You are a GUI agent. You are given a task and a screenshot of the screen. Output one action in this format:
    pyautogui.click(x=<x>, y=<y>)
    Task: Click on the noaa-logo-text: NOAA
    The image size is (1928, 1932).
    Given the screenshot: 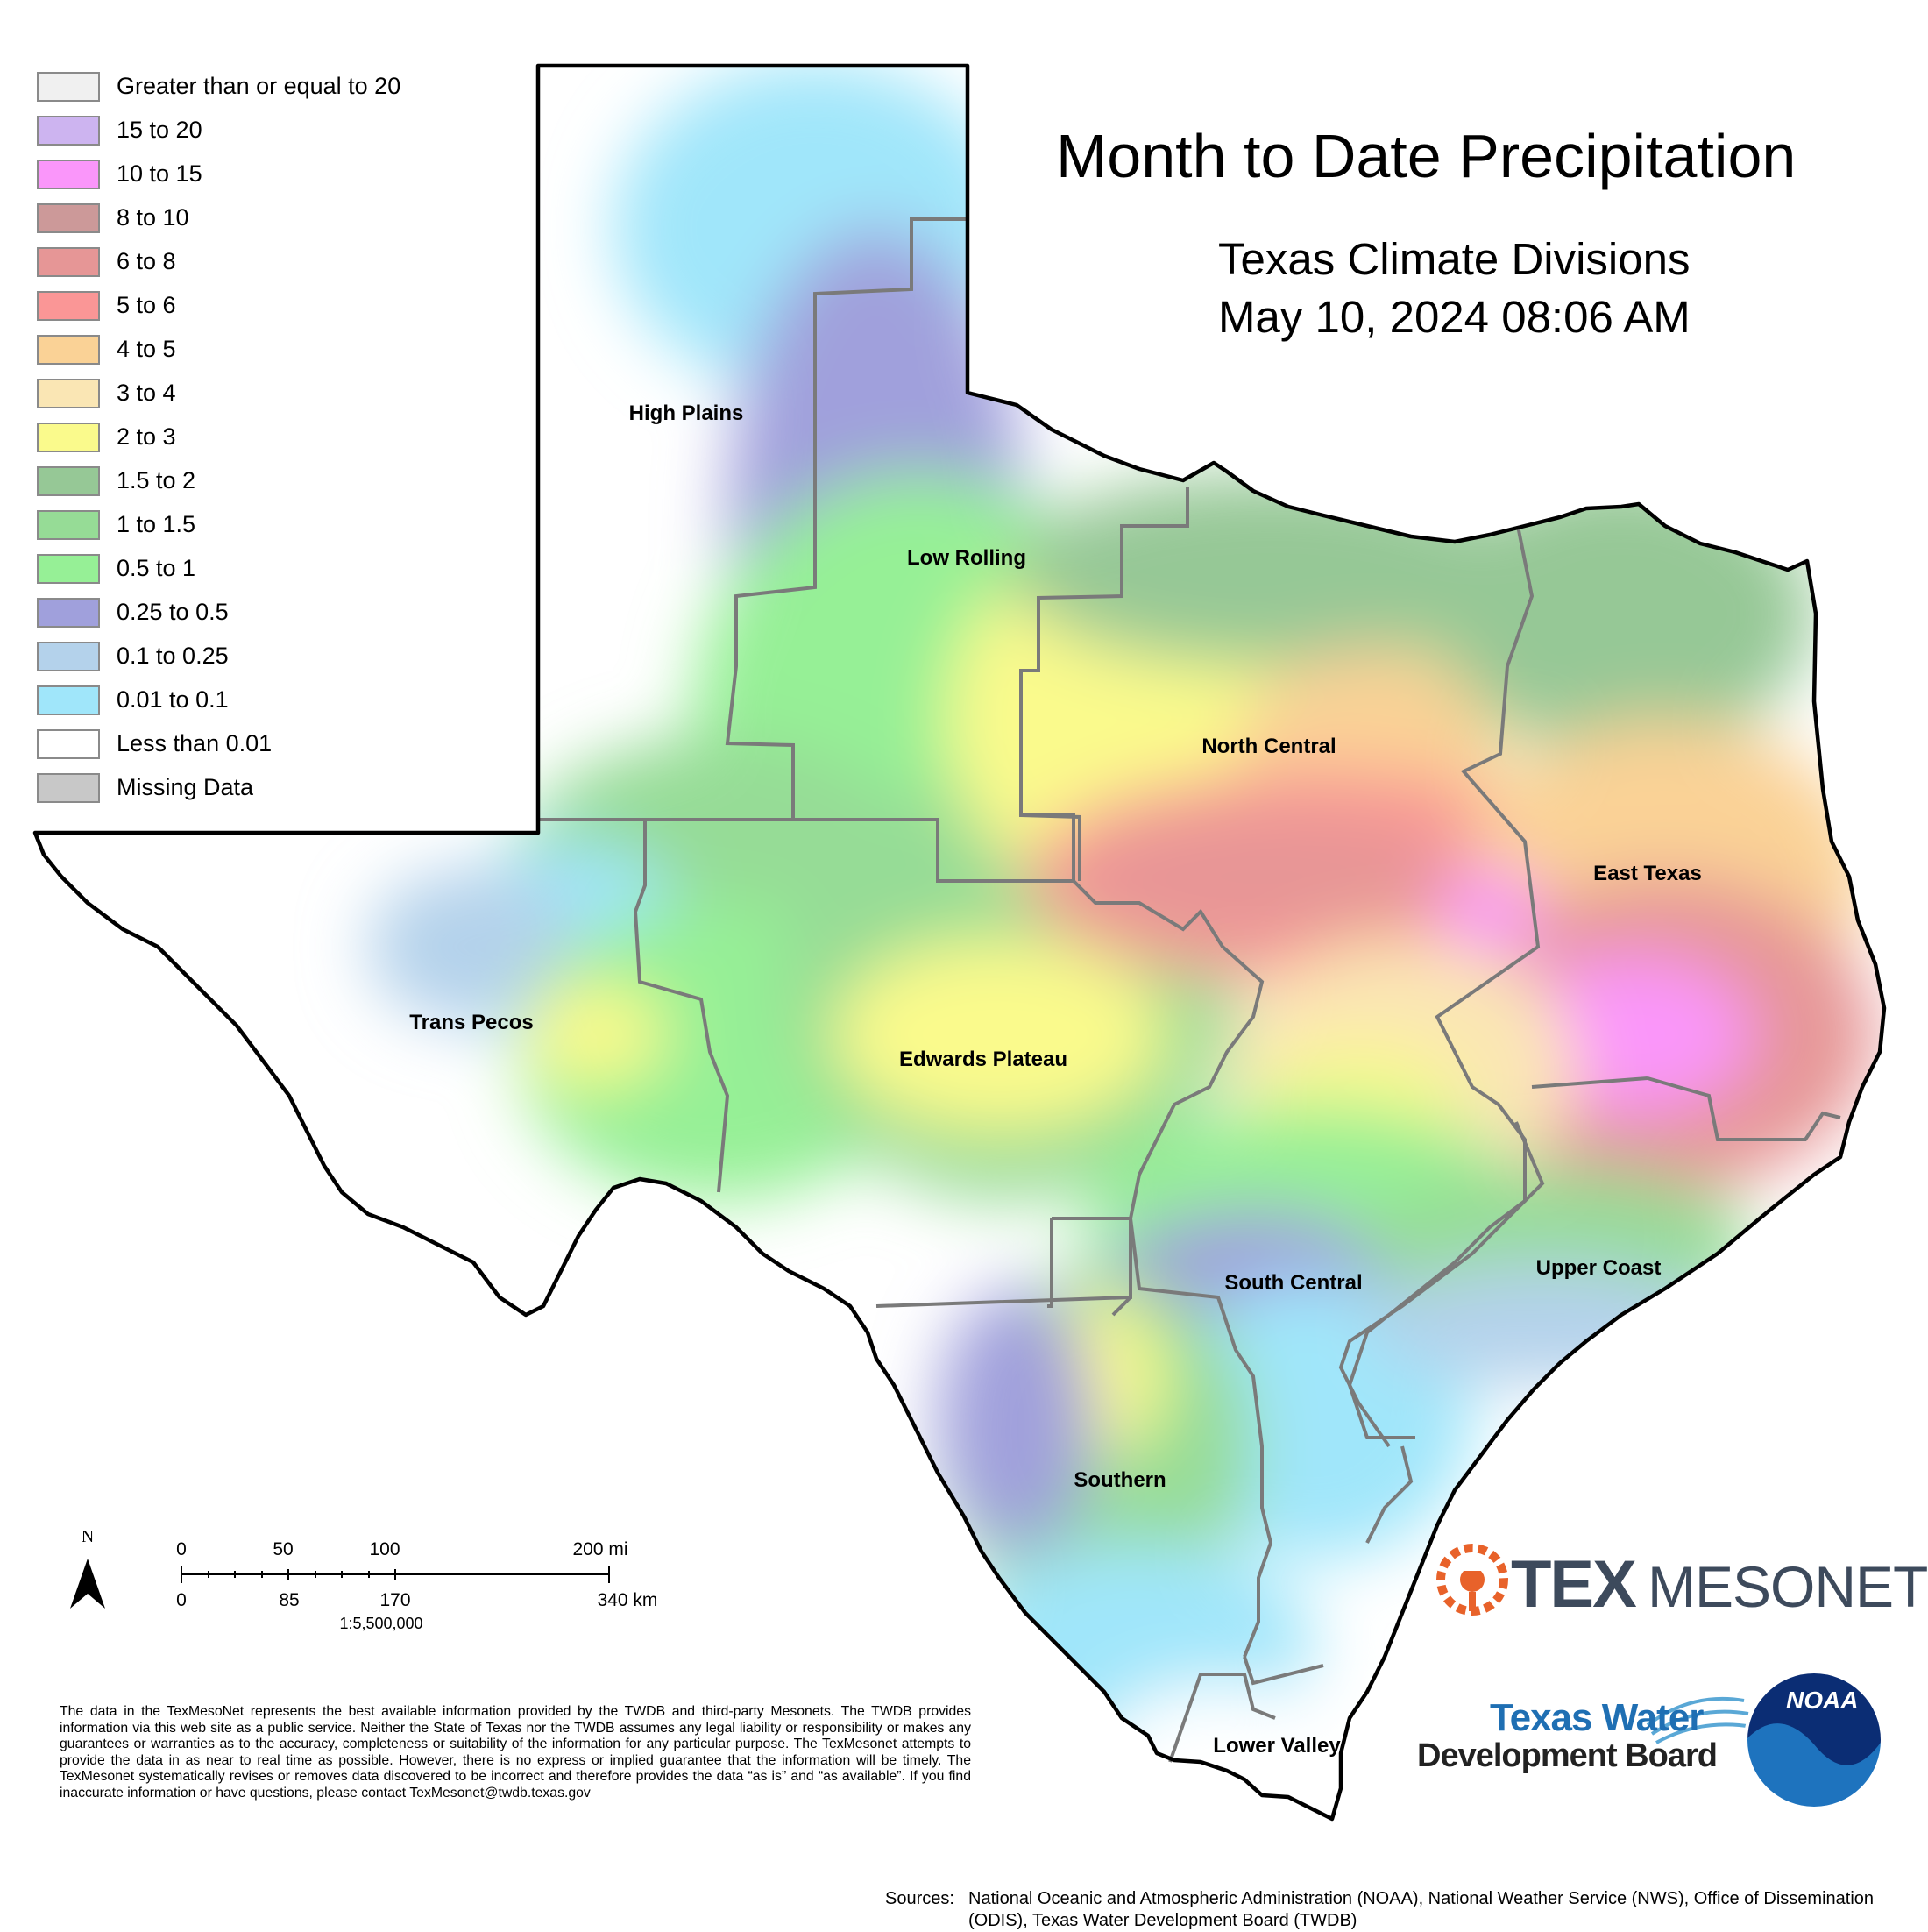 What is the action you would take?
    pyautogui.click(x=1822, y=1700)
    